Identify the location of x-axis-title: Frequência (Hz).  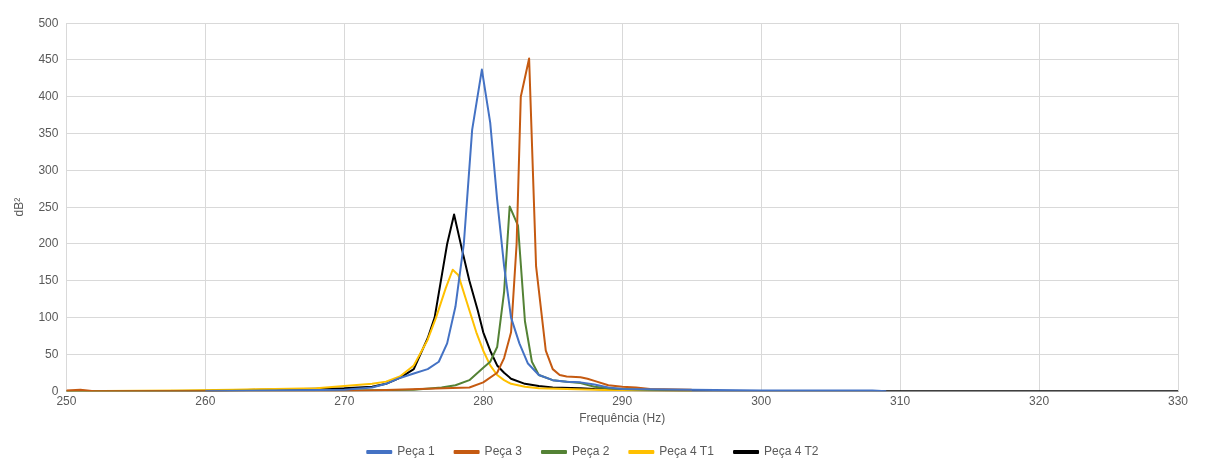
(622, 418).